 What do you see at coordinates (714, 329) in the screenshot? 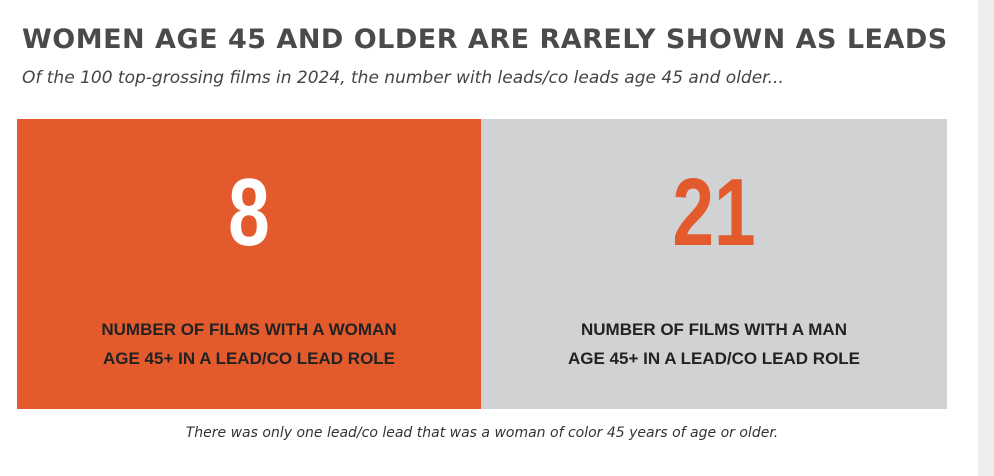
I see `stat-label-men-line1: NUMBER OF FILMS WITH A MAN` at bounding box center [714, 329].